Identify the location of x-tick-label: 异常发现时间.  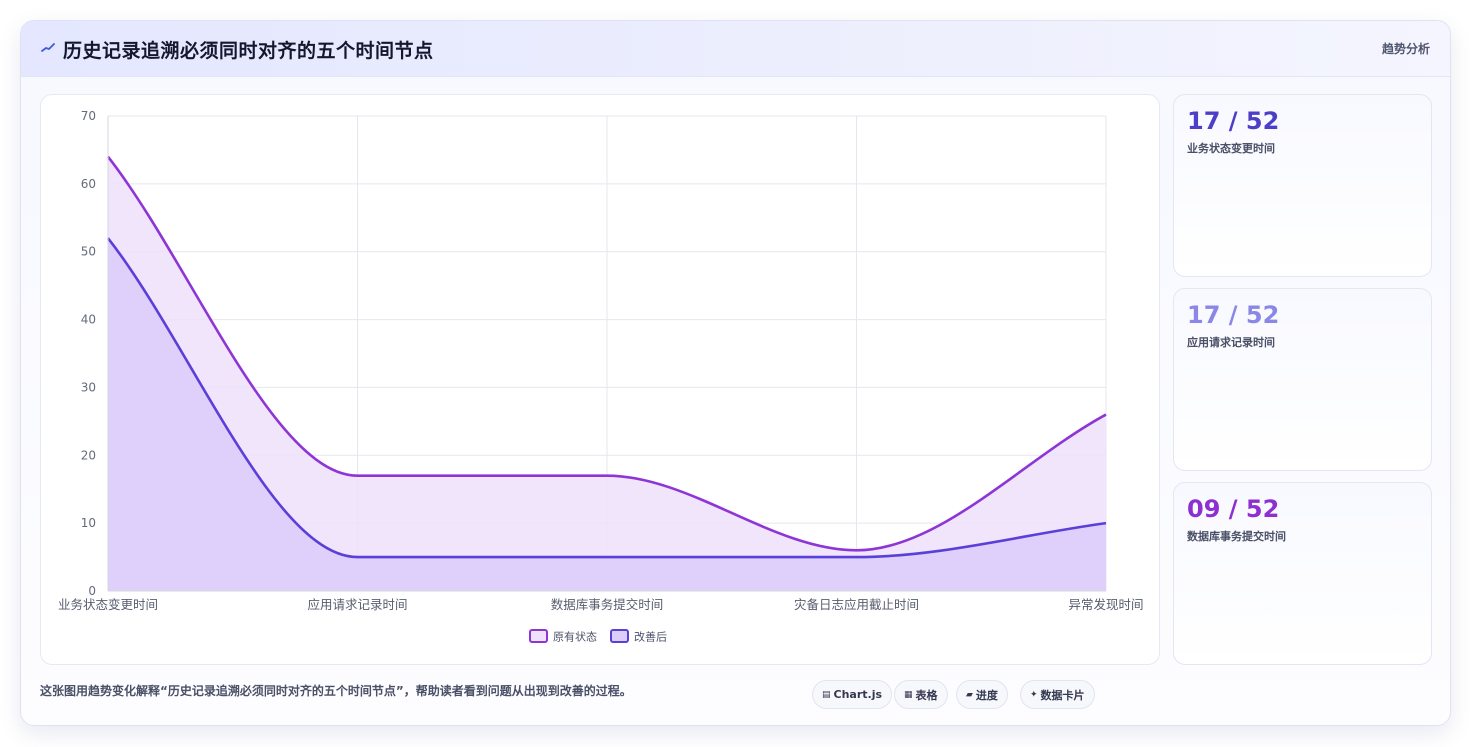
(1105, 604).